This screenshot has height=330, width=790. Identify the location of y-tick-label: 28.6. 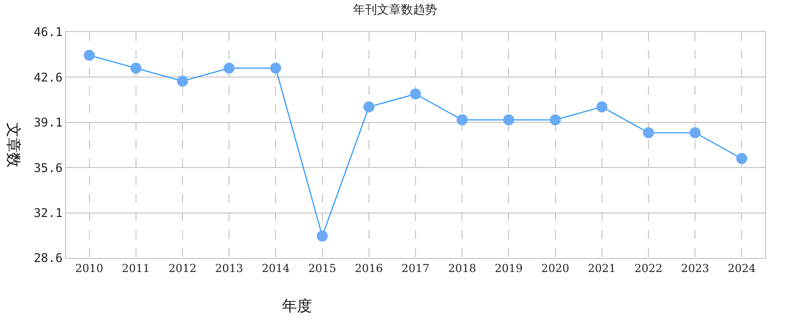
(48, 258).